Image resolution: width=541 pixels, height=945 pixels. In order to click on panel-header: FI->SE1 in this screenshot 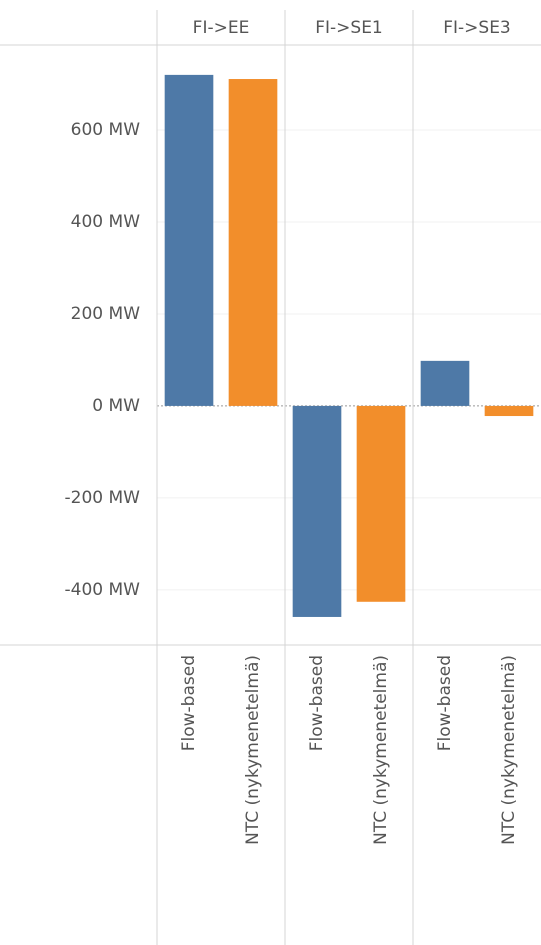, I will do `click(349, 28)`.